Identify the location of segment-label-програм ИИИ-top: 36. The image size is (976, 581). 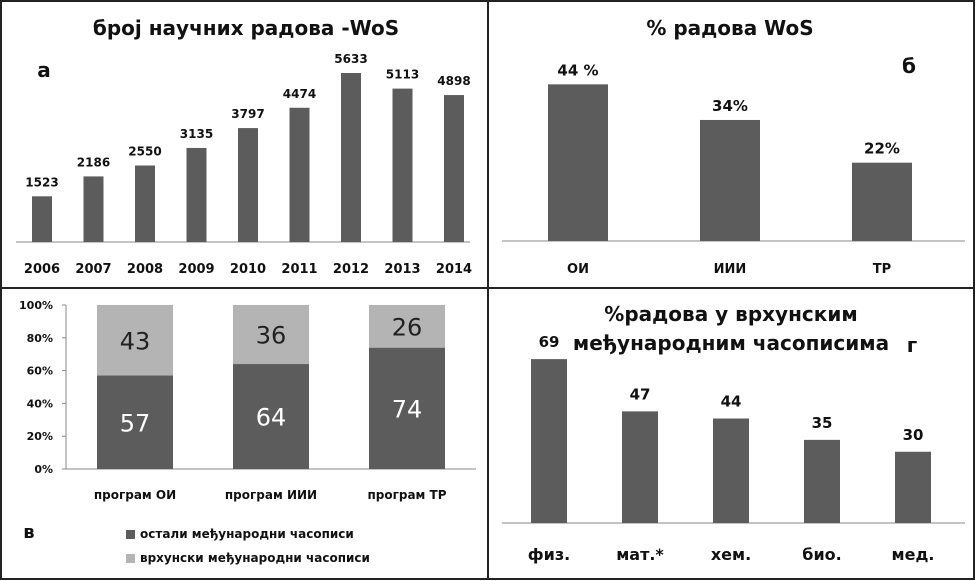
(271, 336).